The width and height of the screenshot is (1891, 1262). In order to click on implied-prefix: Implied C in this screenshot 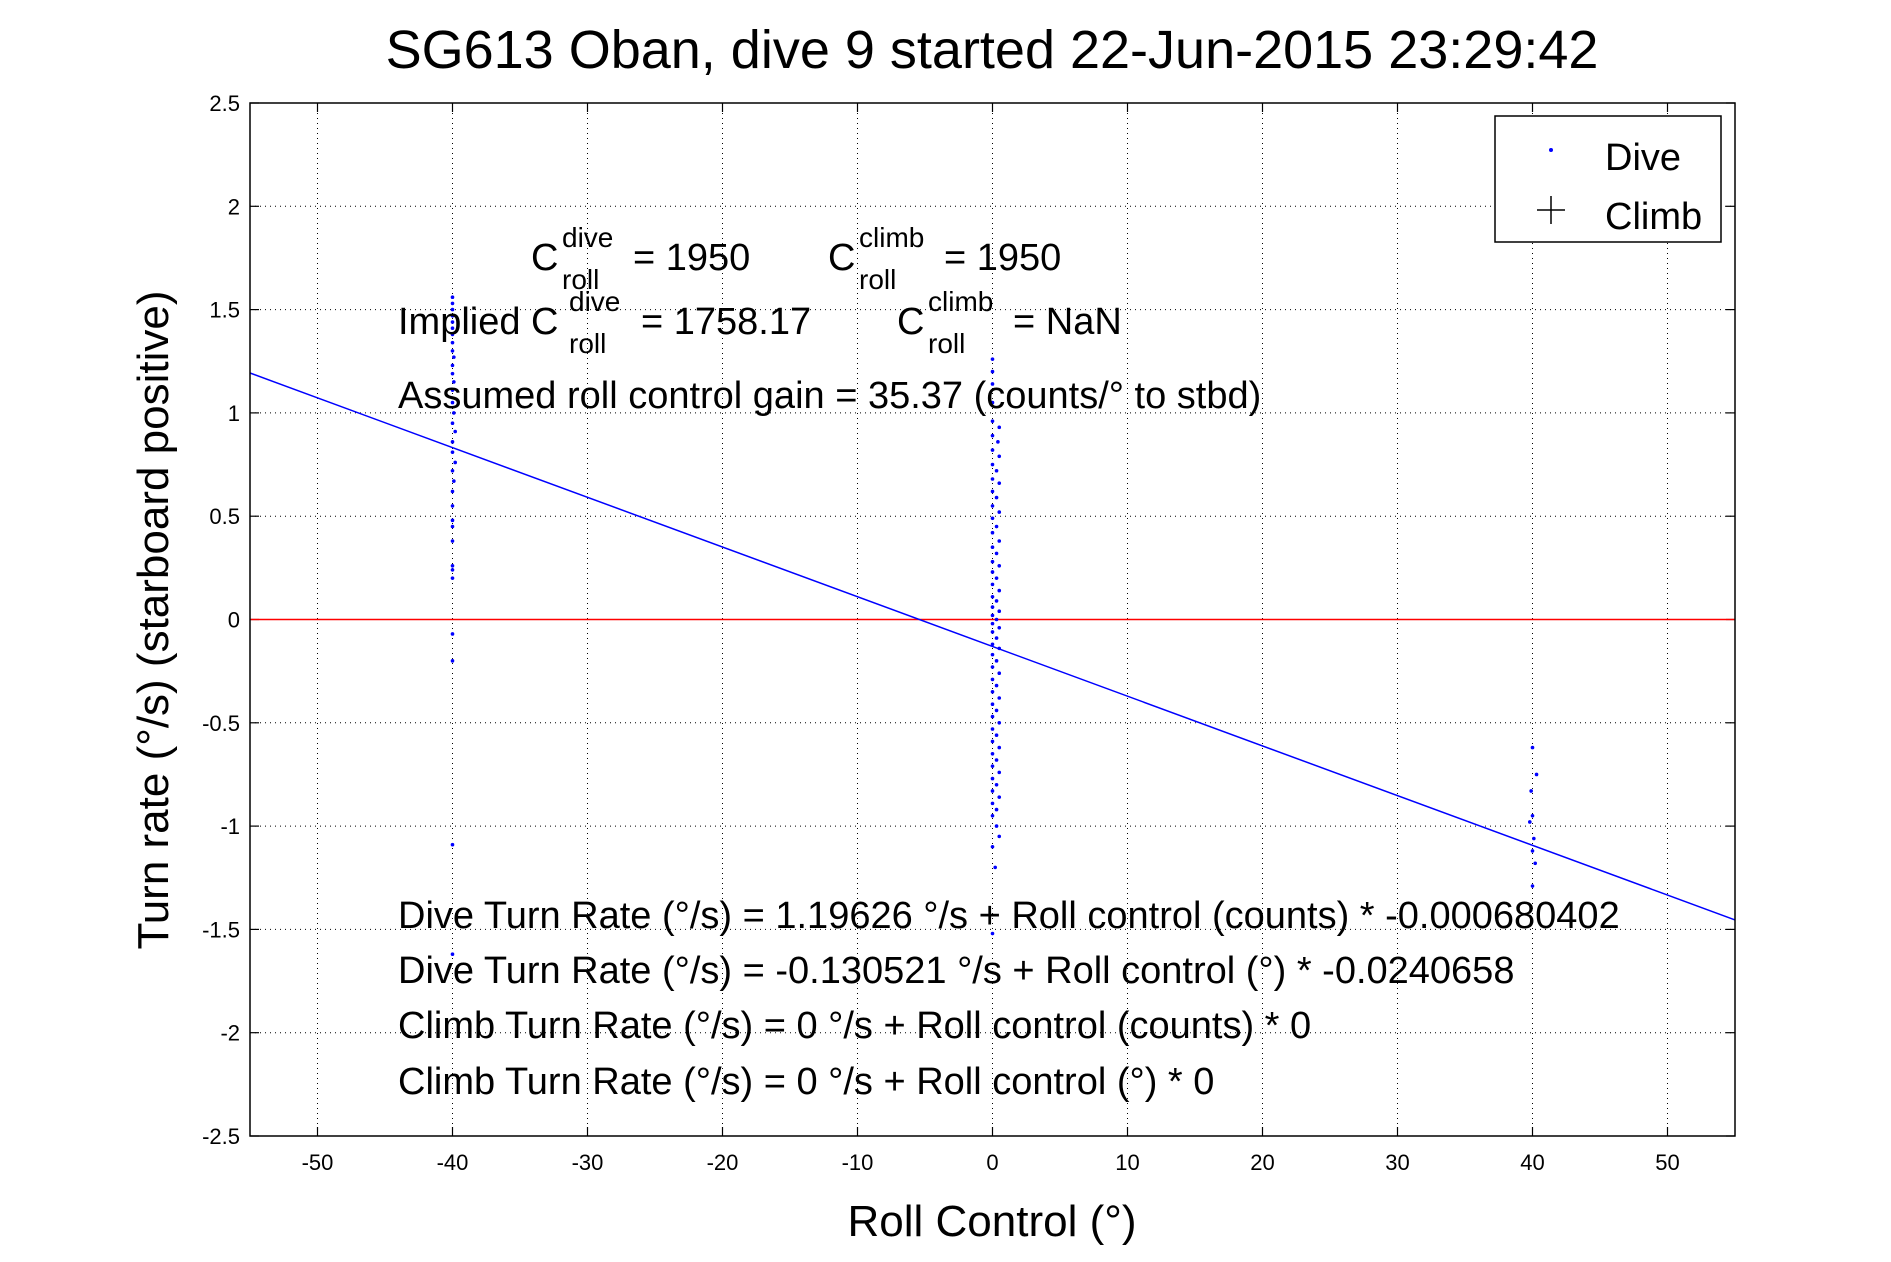, I will do `click(478, 322)`.